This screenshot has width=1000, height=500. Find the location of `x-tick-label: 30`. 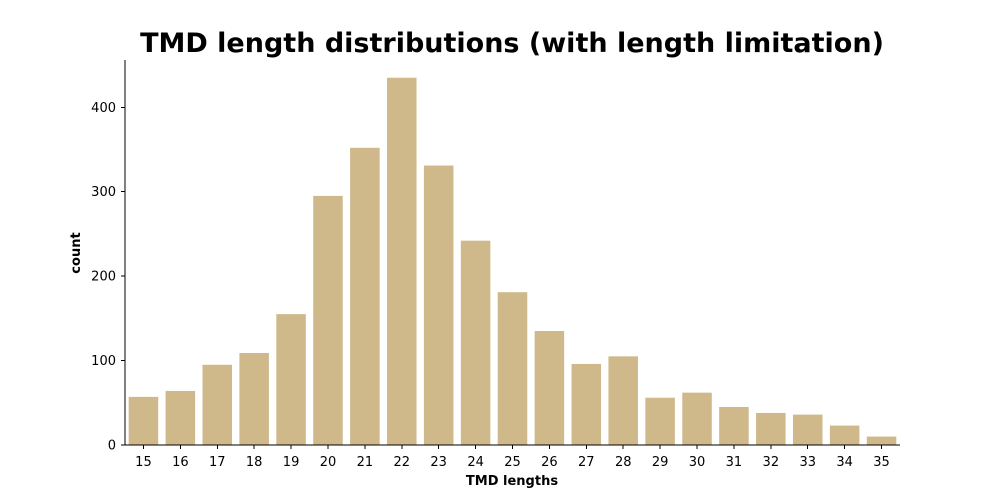

x-tick-label: 30 is located at coordinates (697, 462).